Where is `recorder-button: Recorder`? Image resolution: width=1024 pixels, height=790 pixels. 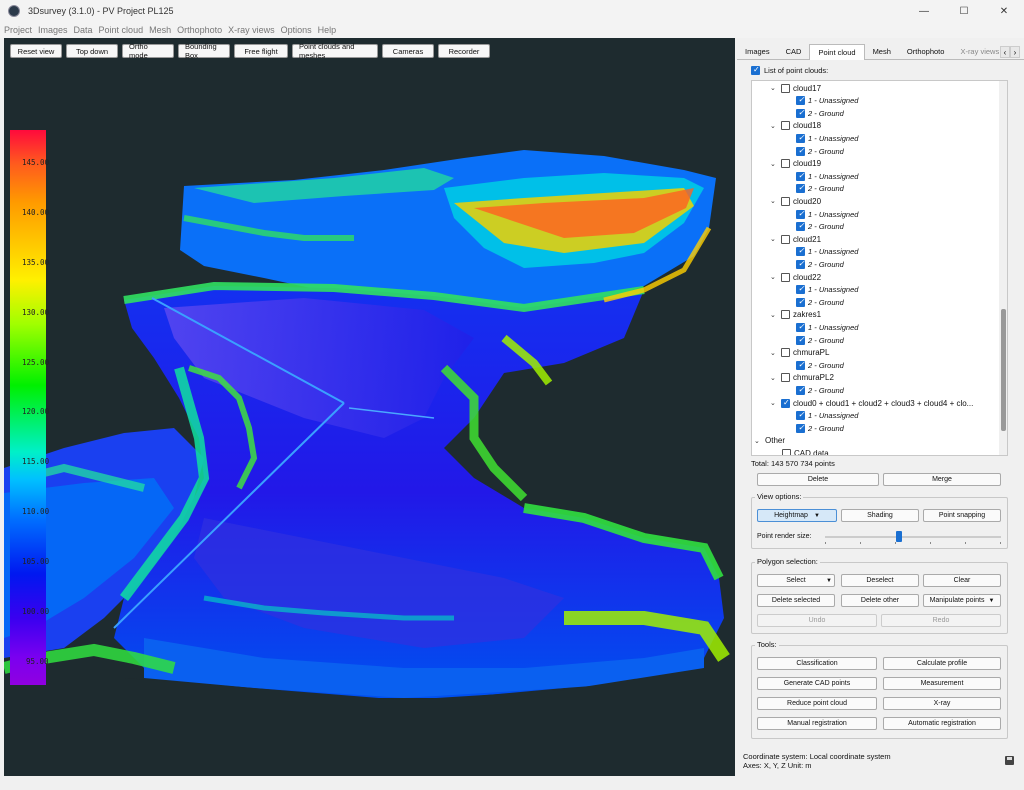 recorder-button: Recorder is located at coordinates (464, 51).